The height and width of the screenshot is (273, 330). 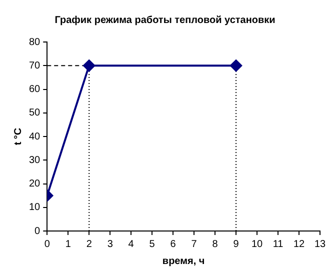 What do you see at coordinates (299, 244) in the screenshot?
I see `x-tick-label: 12` at bounding box center [299, 244].